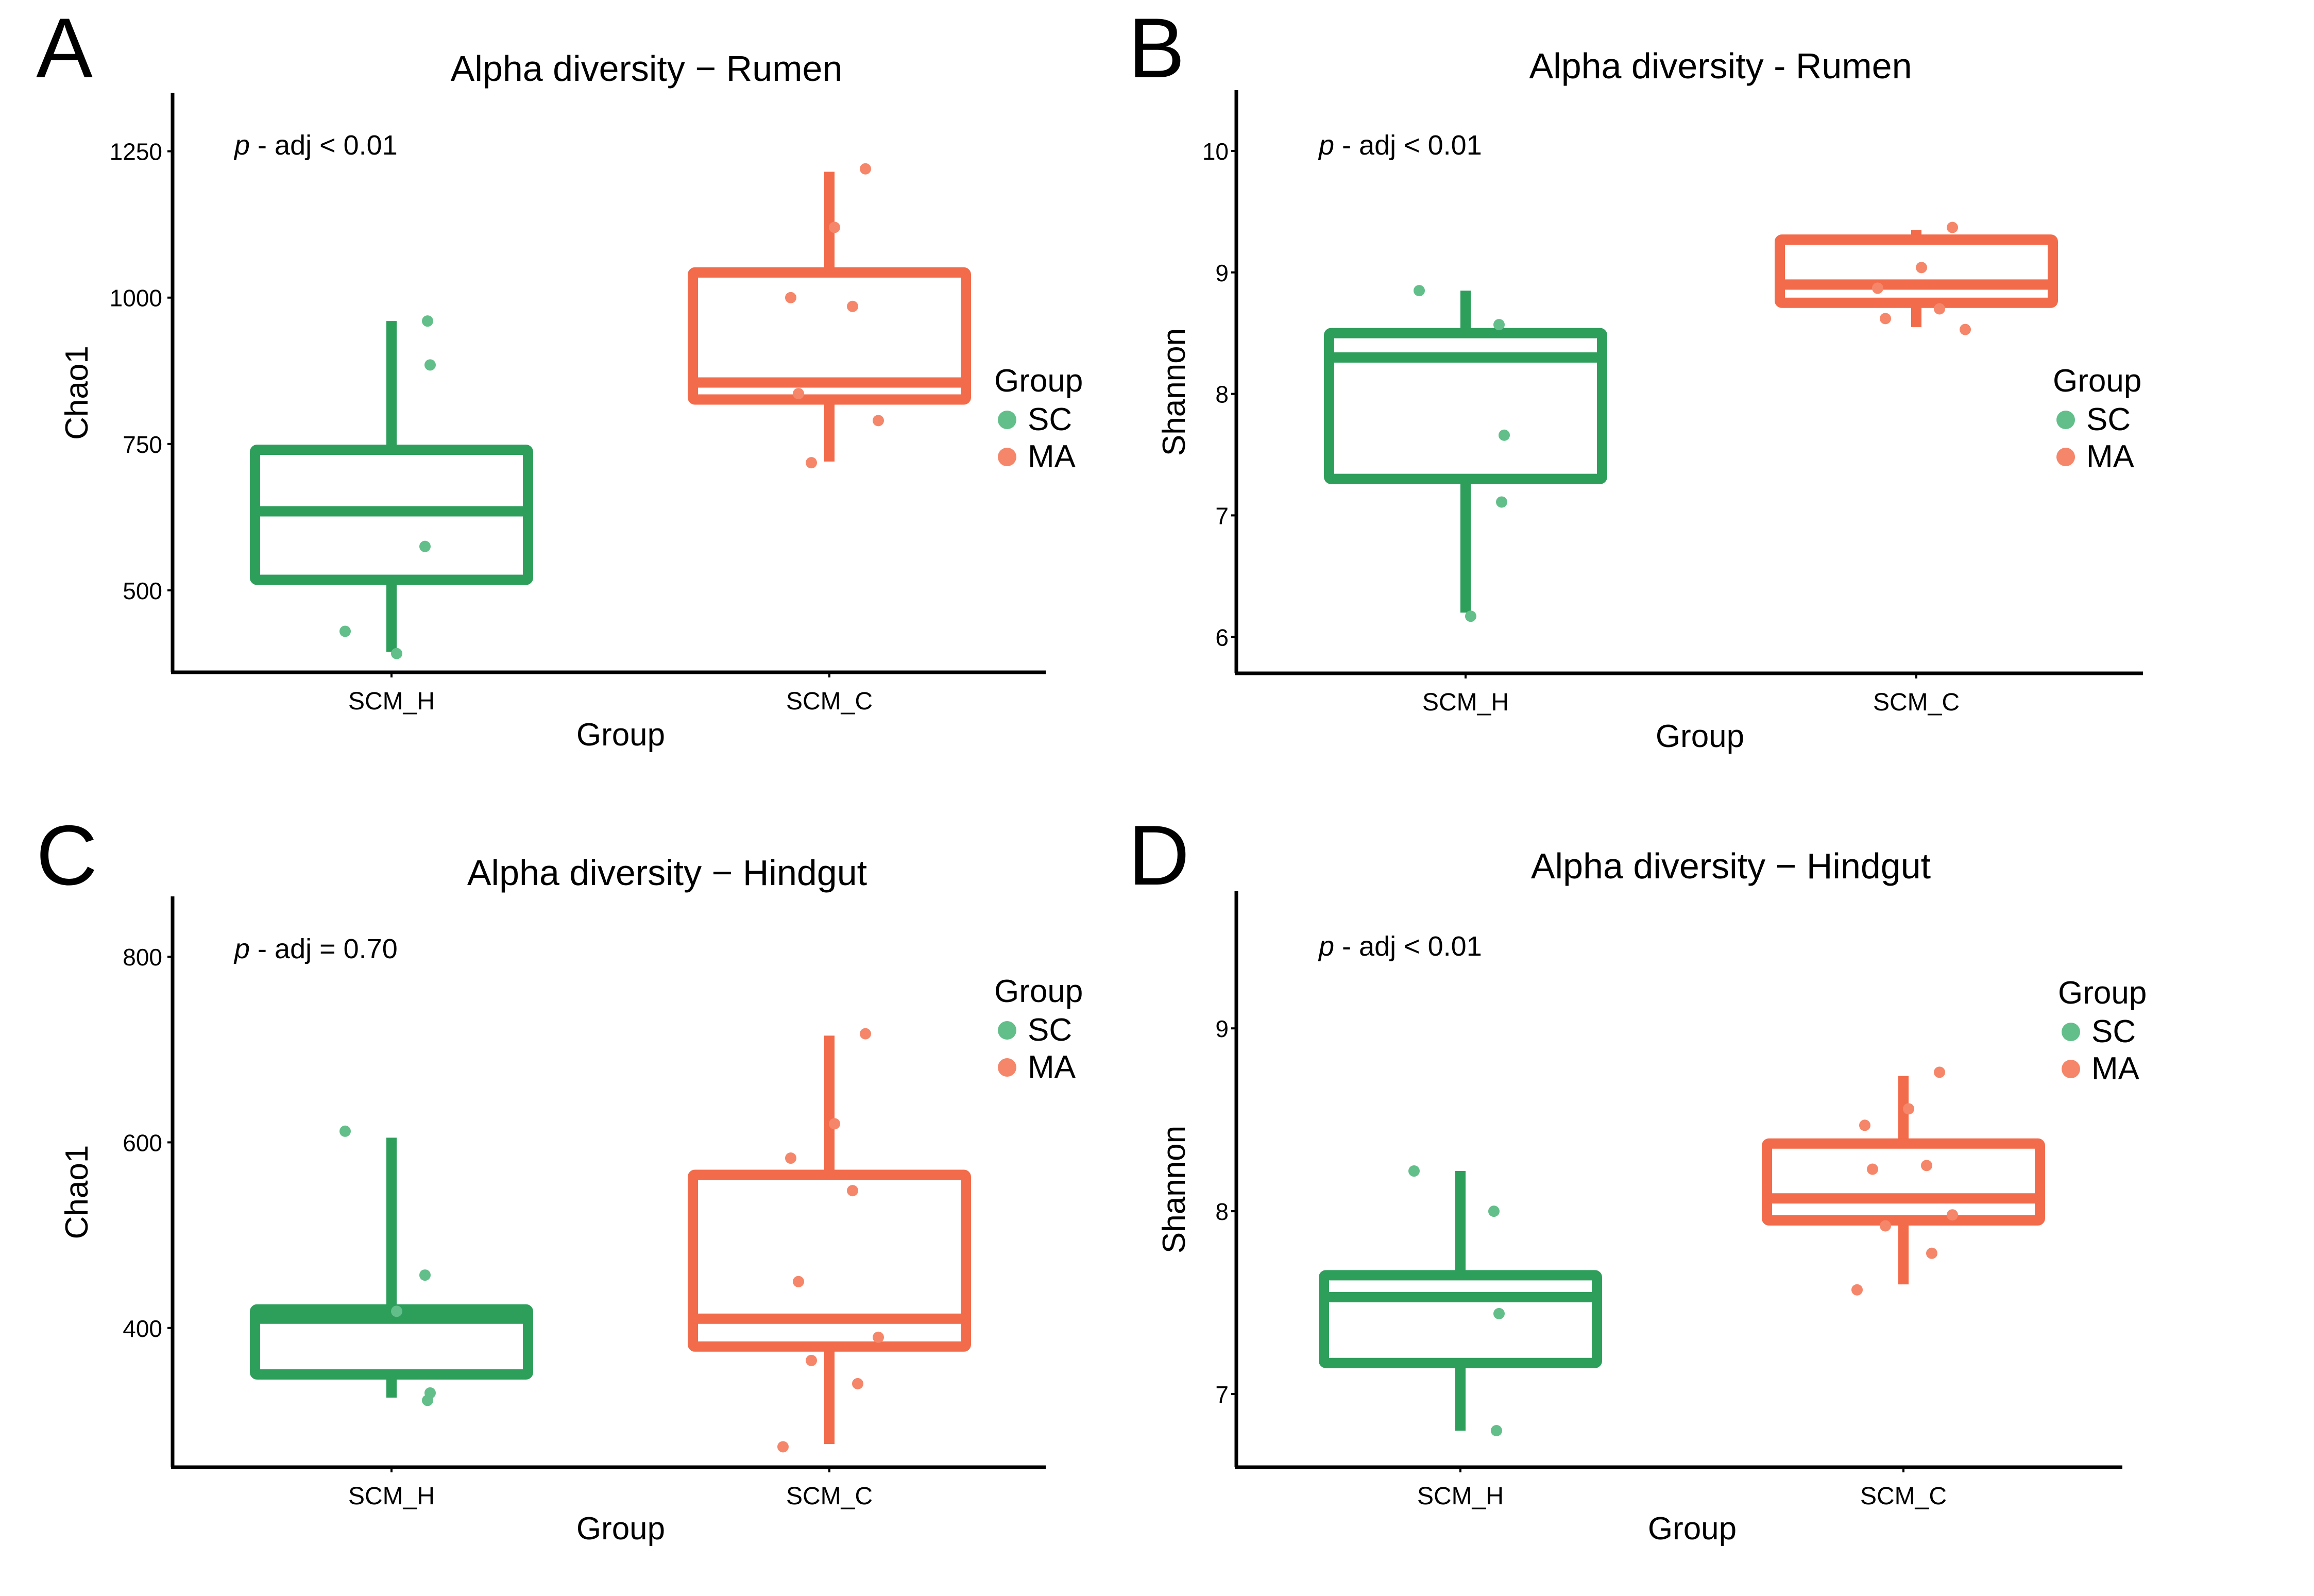 The image size is (2314, 1596). What do you see at coordinates (1720, 66) in the screenshot?
I see `chart-title: Alpha diversity - Rumen` at bounding box center [1720, 66].